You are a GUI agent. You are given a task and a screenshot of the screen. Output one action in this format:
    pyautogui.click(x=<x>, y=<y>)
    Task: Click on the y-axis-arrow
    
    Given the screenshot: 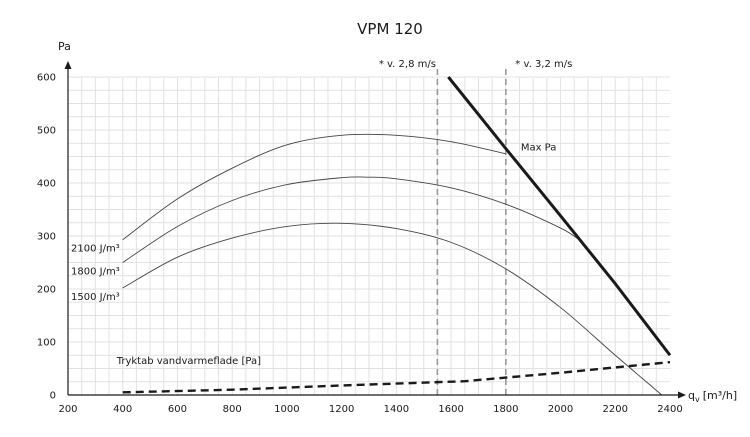 What is the action you would take?
    pyautogui.click(x=68, y=65)
    